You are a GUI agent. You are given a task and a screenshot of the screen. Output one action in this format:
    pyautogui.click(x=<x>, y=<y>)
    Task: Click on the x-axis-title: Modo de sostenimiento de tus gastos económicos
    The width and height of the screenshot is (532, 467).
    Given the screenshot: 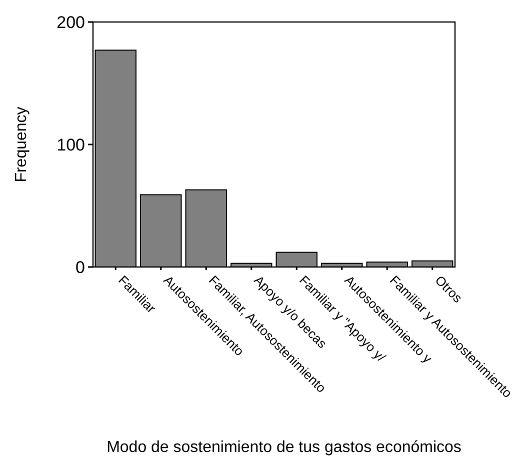 What is the action you would take?
    pyautogui.click(x=284, y=447)
    